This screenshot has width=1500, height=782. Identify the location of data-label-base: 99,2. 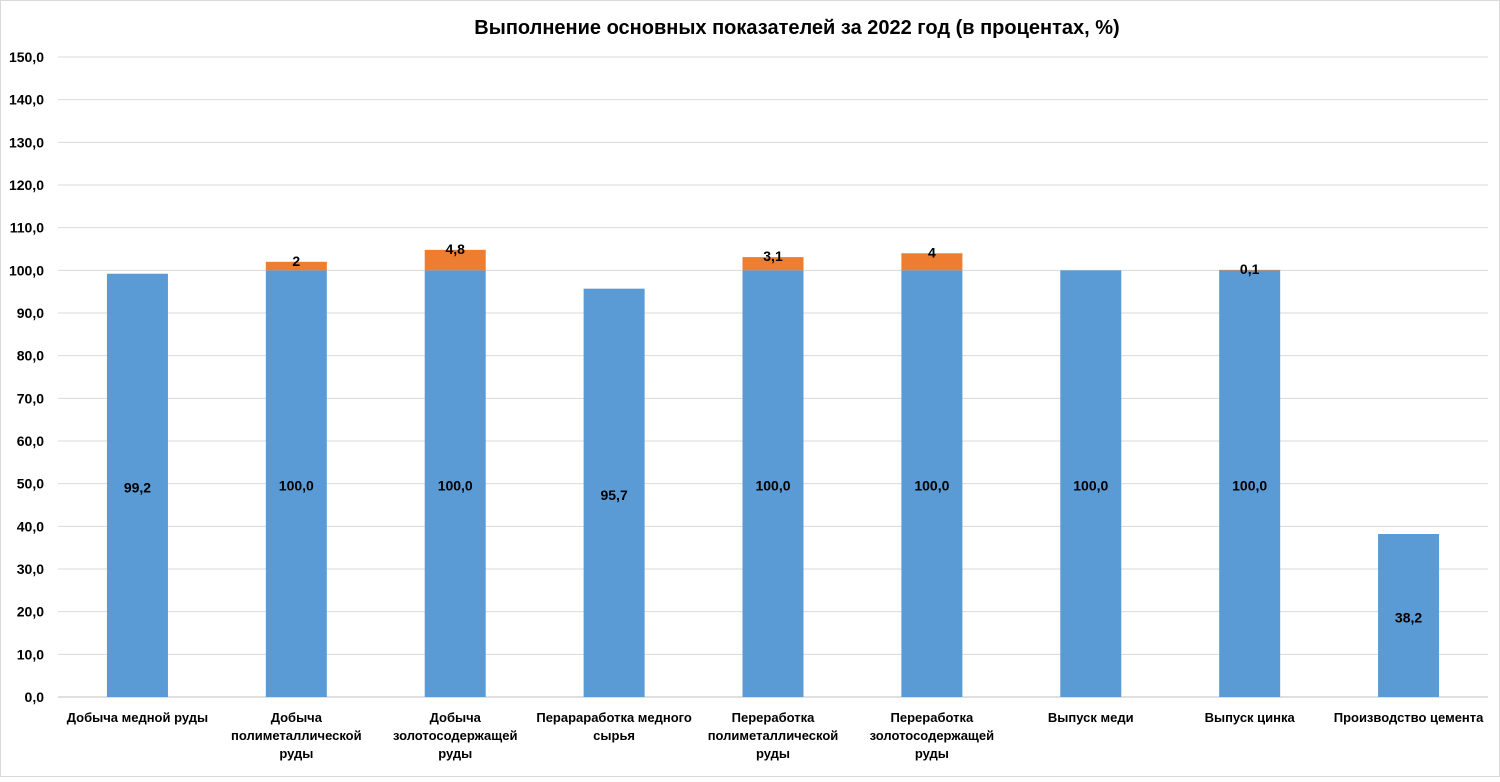
(137, 487).